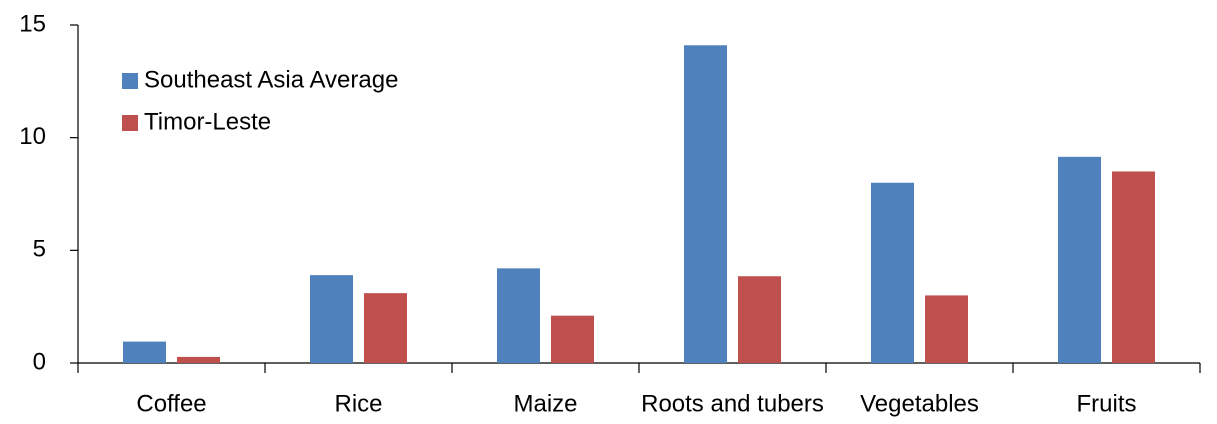  I want to click on x-tick-label: Maize, so click(545, 403).